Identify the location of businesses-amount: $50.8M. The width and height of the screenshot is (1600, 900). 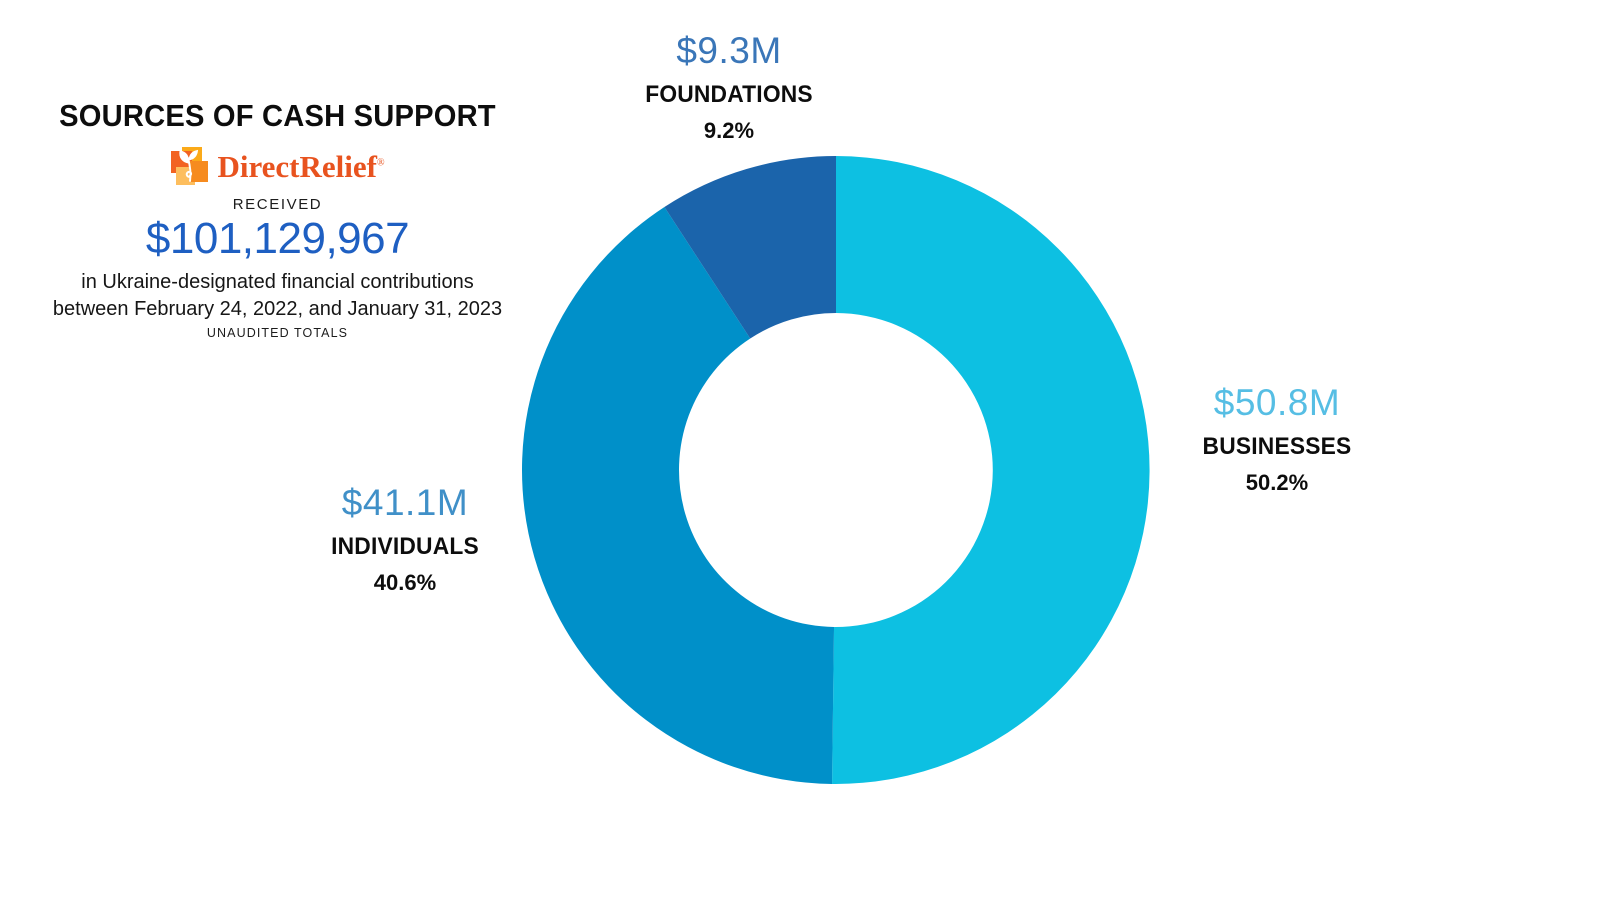
(1277, 402).